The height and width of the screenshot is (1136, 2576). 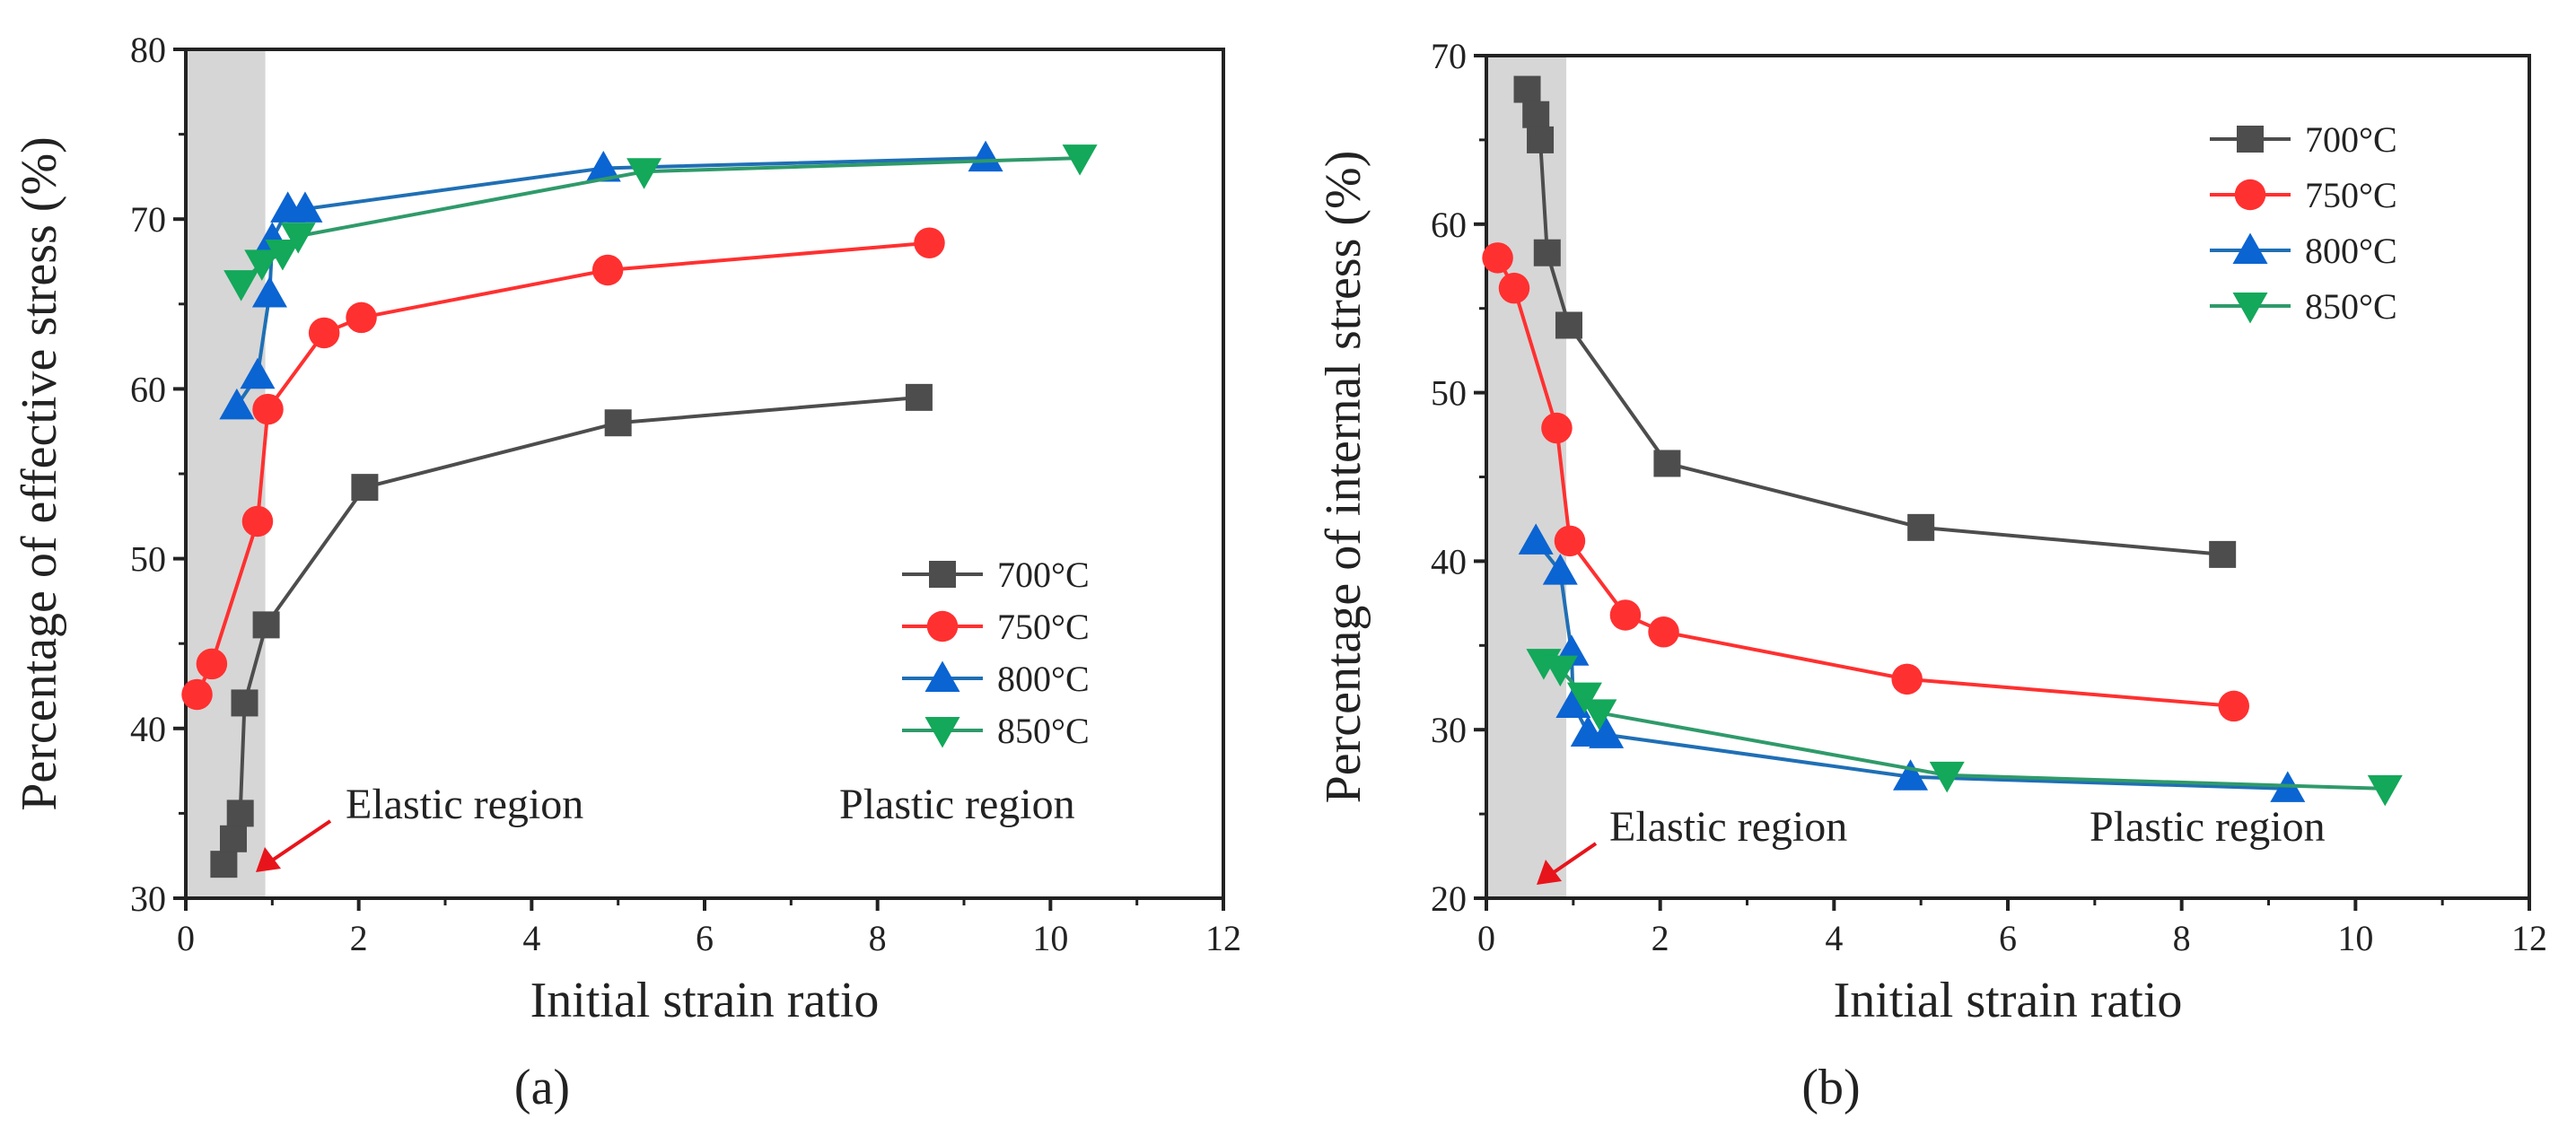 I want to click on panel-caption: (b), so click(x=1830, y=1087).